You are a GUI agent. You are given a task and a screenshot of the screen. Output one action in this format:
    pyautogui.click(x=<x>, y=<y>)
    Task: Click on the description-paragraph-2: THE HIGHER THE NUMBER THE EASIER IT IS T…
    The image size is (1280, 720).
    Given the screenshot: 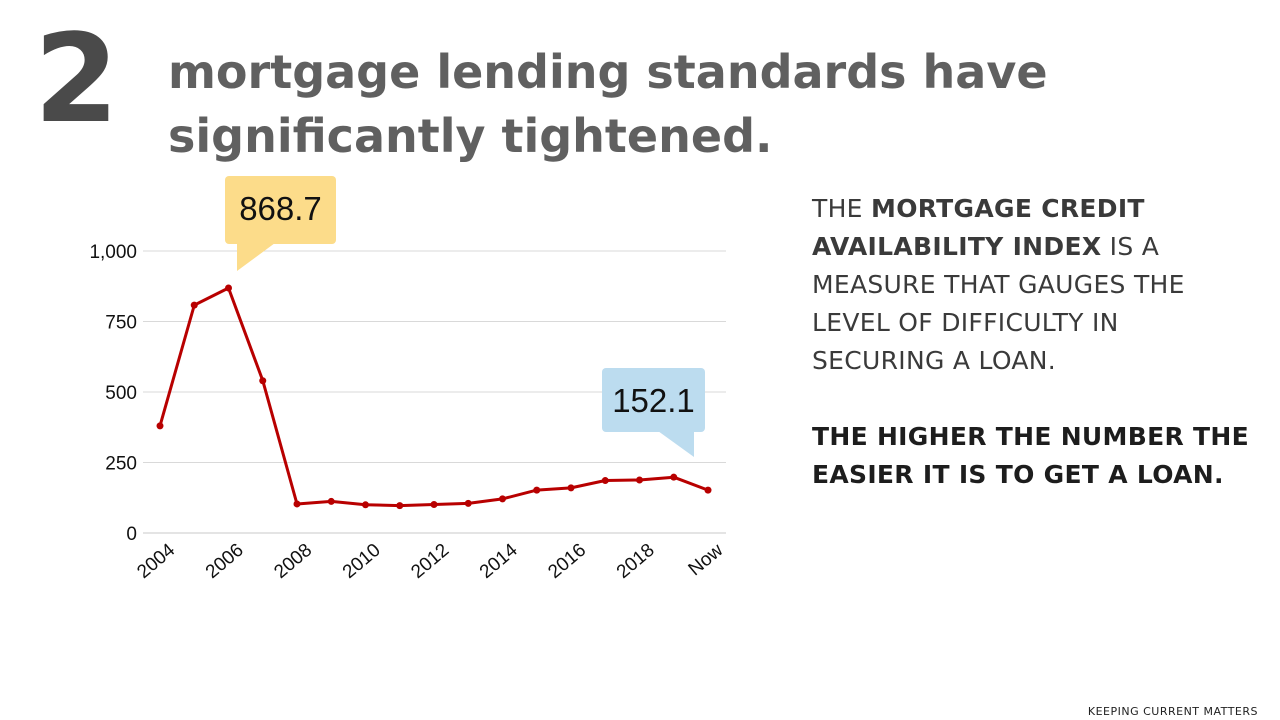 What is the action you would take?
    pyautogui.click(x=1030, y=455)
    